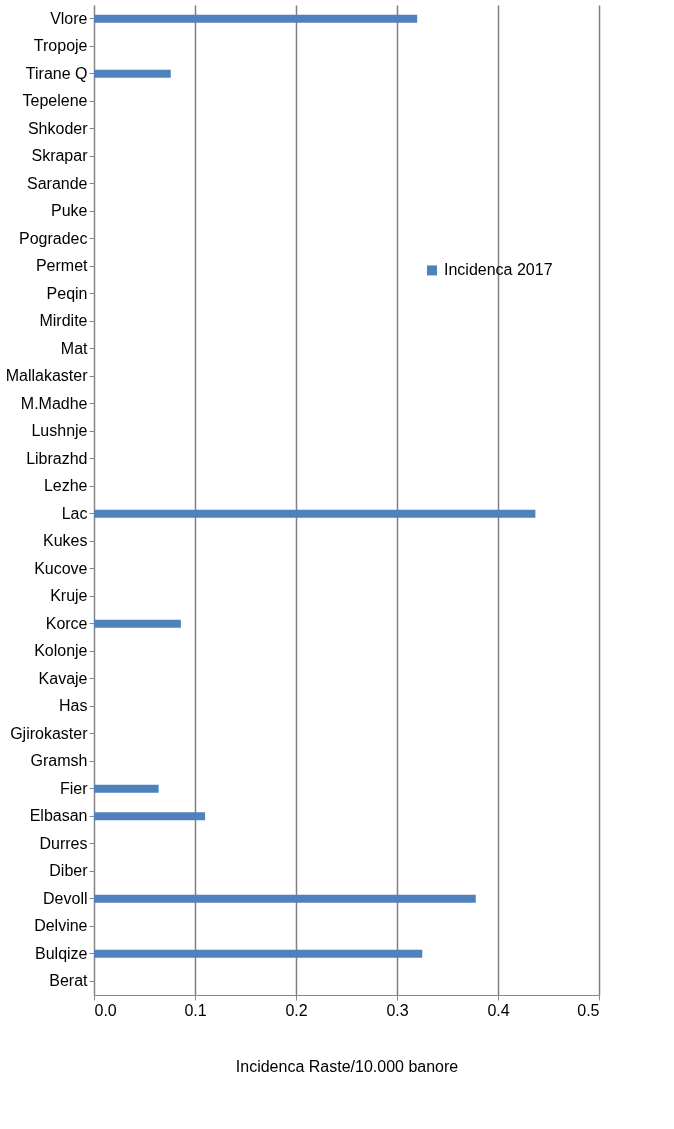 This screenshot has height=1129, width=674. Describe the element at coordinates (47, 376) in the screenshot. I see `y-tick-label: Mallakaster` at that location.